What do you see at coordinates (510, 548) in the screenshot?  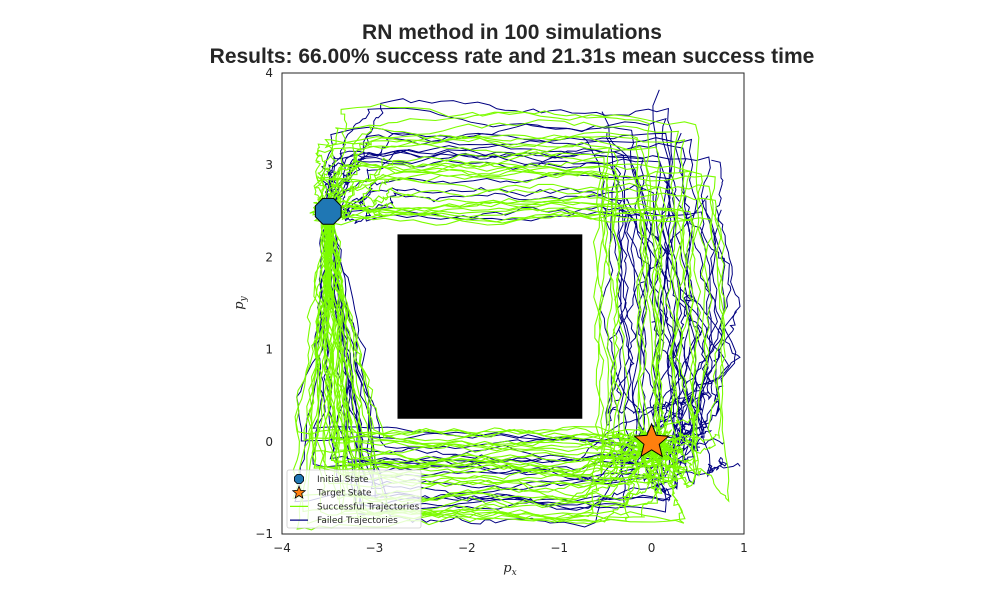 I see `x-axis-ticks: −4 −3 −2 −1 0 1` at bounding box center [510, 548].